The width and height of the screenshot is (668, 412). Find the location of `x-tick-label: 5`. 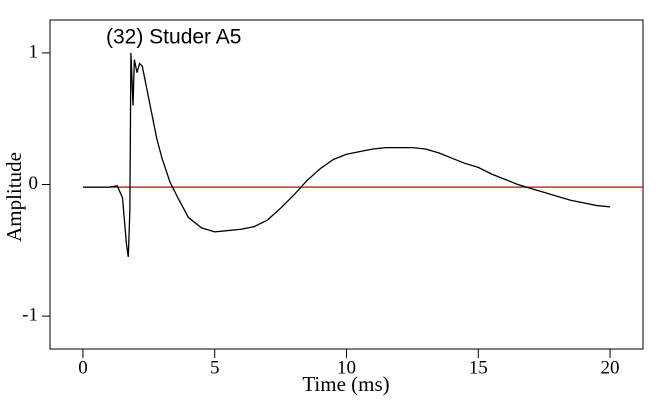

x-tick-label: 5 is located at coordinates (215, 367).